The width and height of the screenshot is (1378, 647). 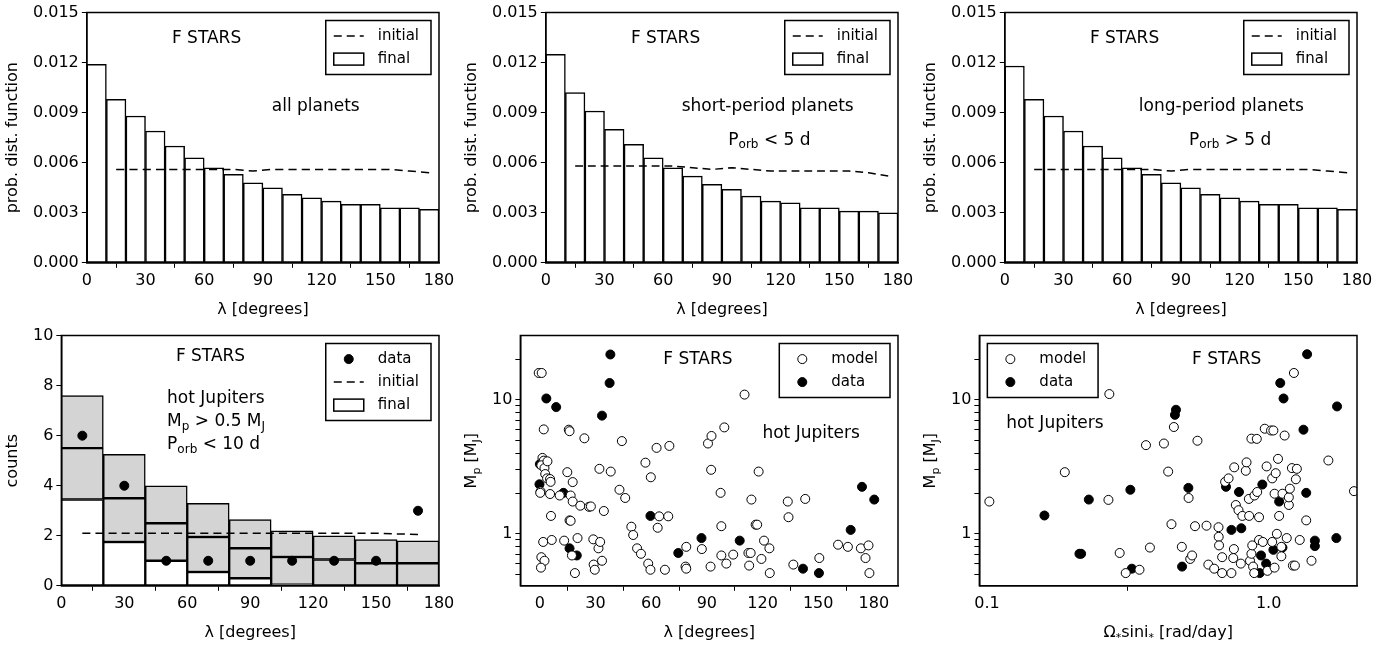 I want to click on annotation: short-period planets, so click(x=767, y=104).